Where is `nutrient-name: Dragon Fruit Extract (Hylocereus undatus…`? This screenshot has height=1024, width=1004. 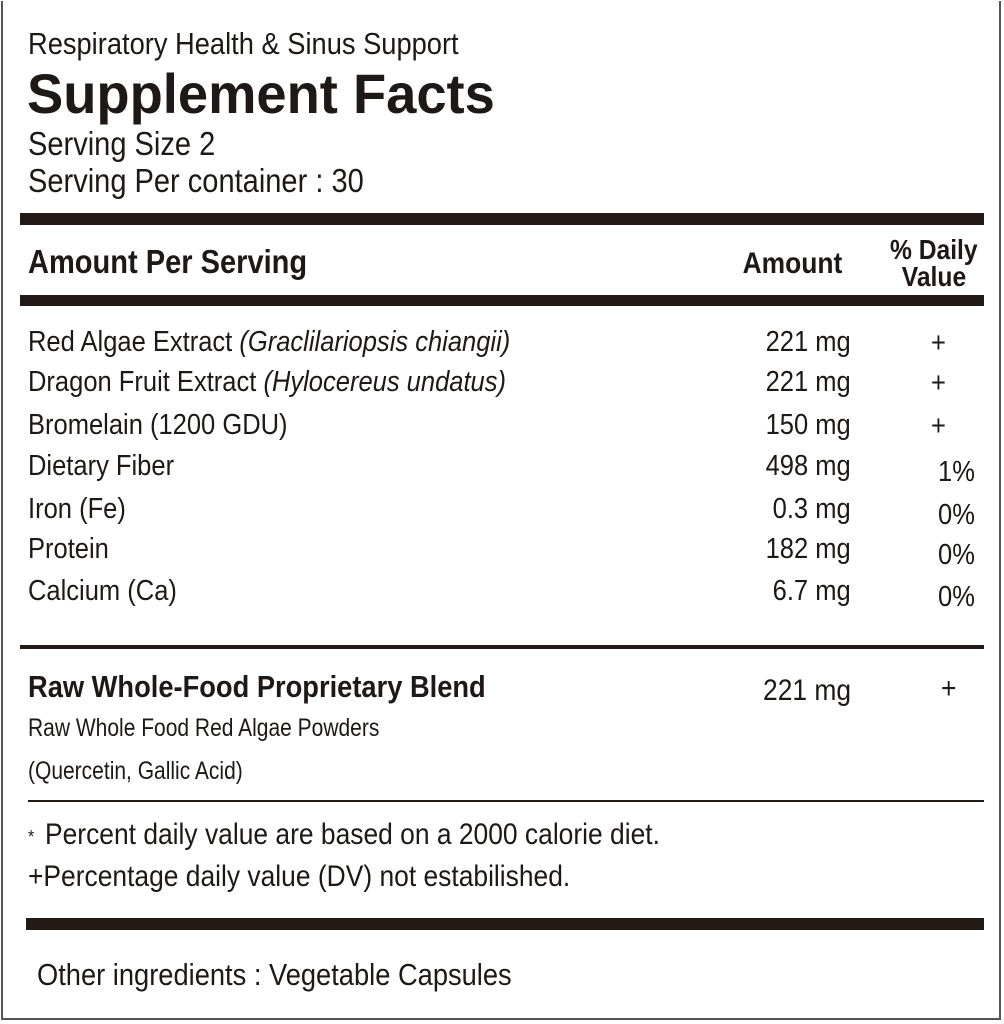 nutrient-name: Dragon Fruit Extract (Hylocereus undatus… is located at coordinates (267, 382).